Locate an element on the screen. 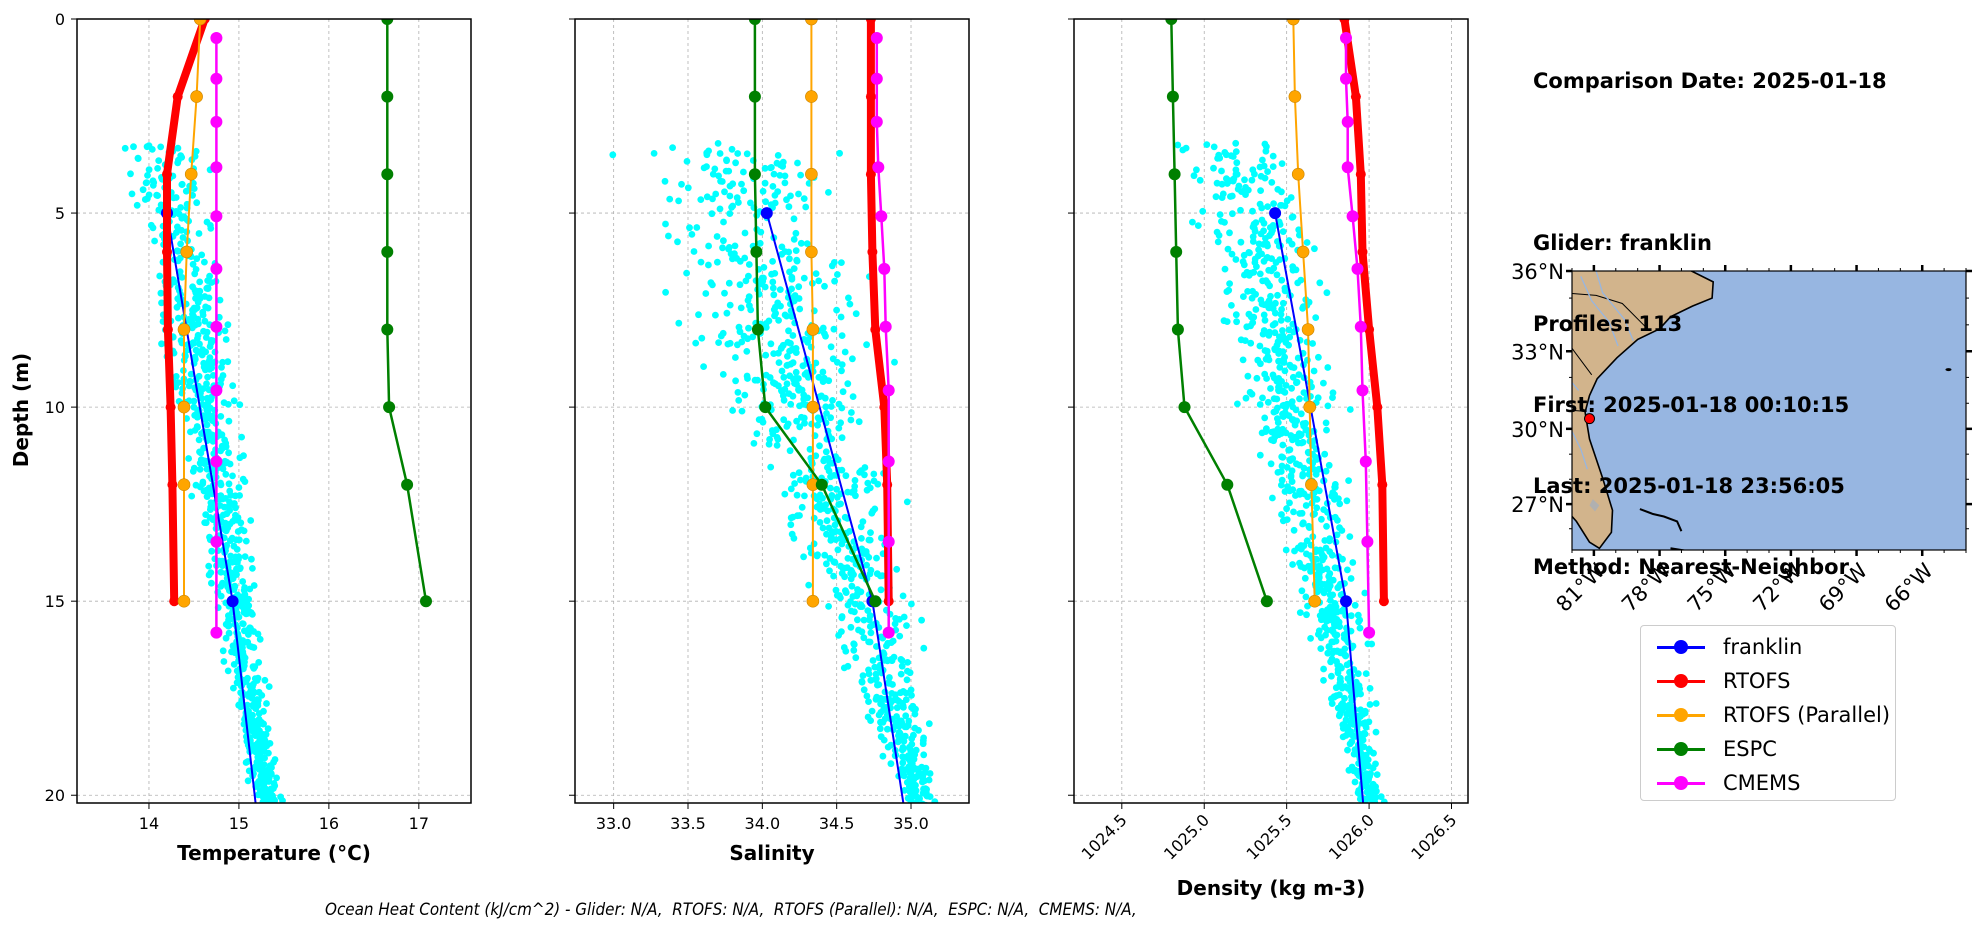 This screenshot has width=1978, height=934. series-line-espc is located at coordinates (407, 310).